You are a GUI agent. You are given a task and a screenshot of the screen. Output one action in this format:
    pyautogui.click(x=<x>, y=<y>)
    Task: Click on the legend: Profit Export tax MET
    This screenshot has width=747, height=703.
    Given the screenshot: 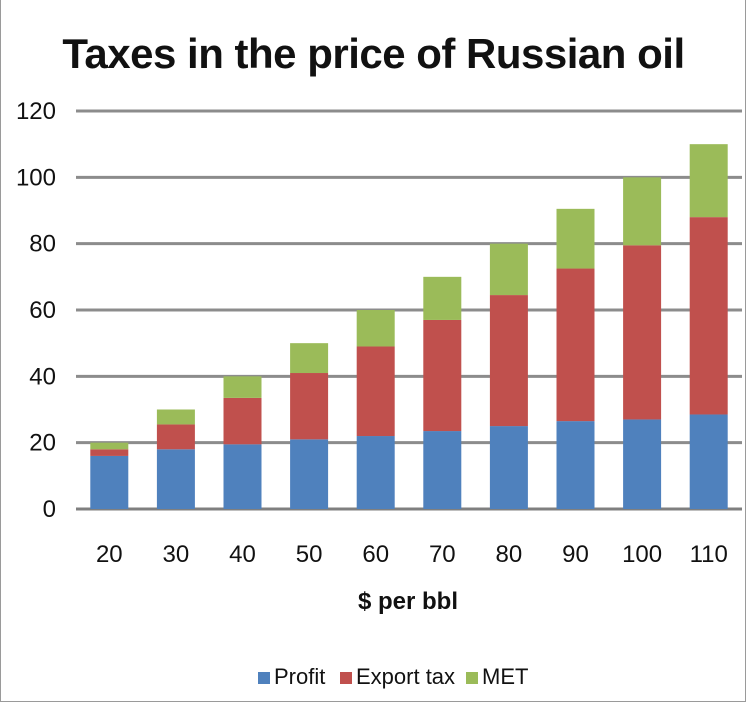 What is the action you would take?
    pyautogui.click(x=393, y=676)
    